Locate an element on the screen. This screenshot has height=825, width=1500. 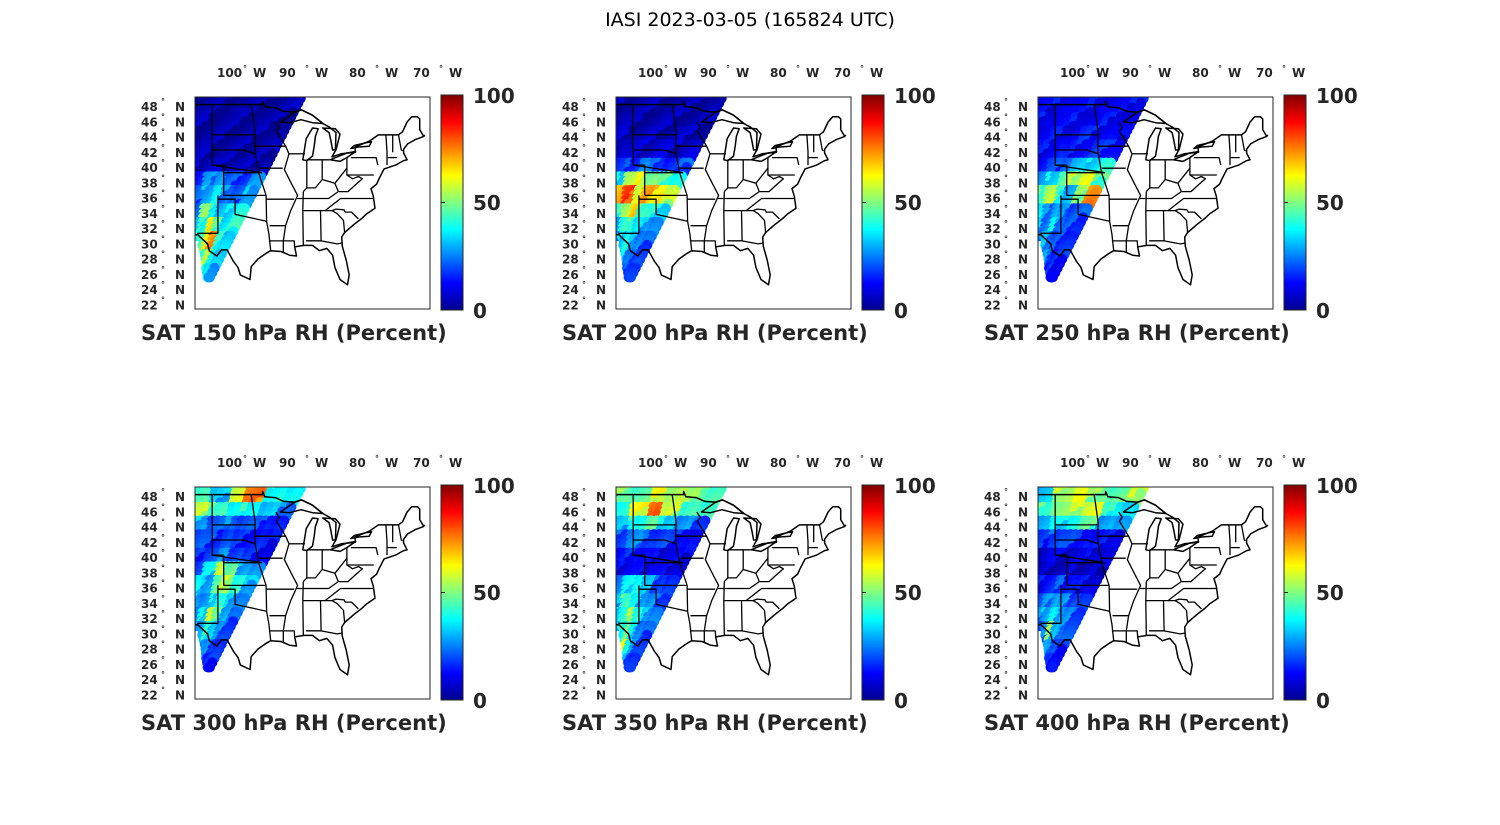
lat-tick-label: 38 ° N is located at coordinates (163, 571).